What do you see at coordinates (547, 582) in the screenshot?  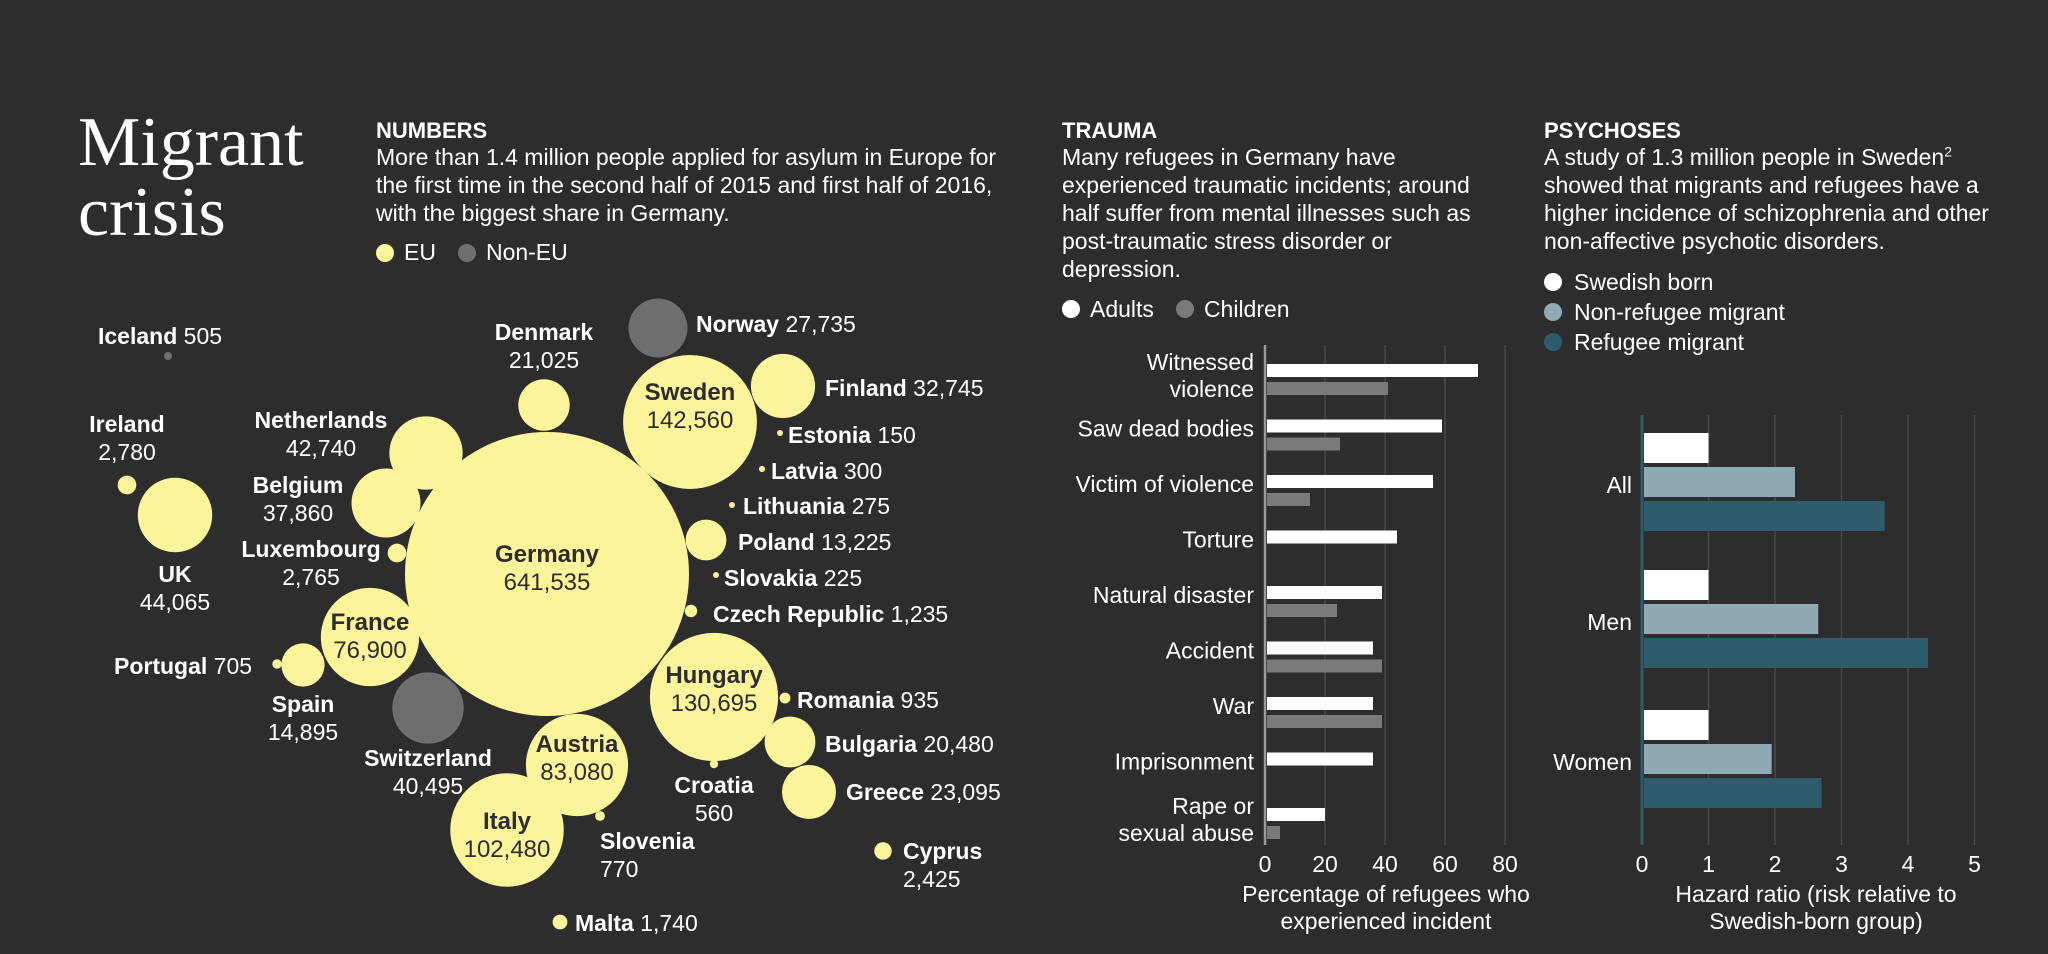 I see `country-value-germany: 641,535` at bounding box center [547, 582].